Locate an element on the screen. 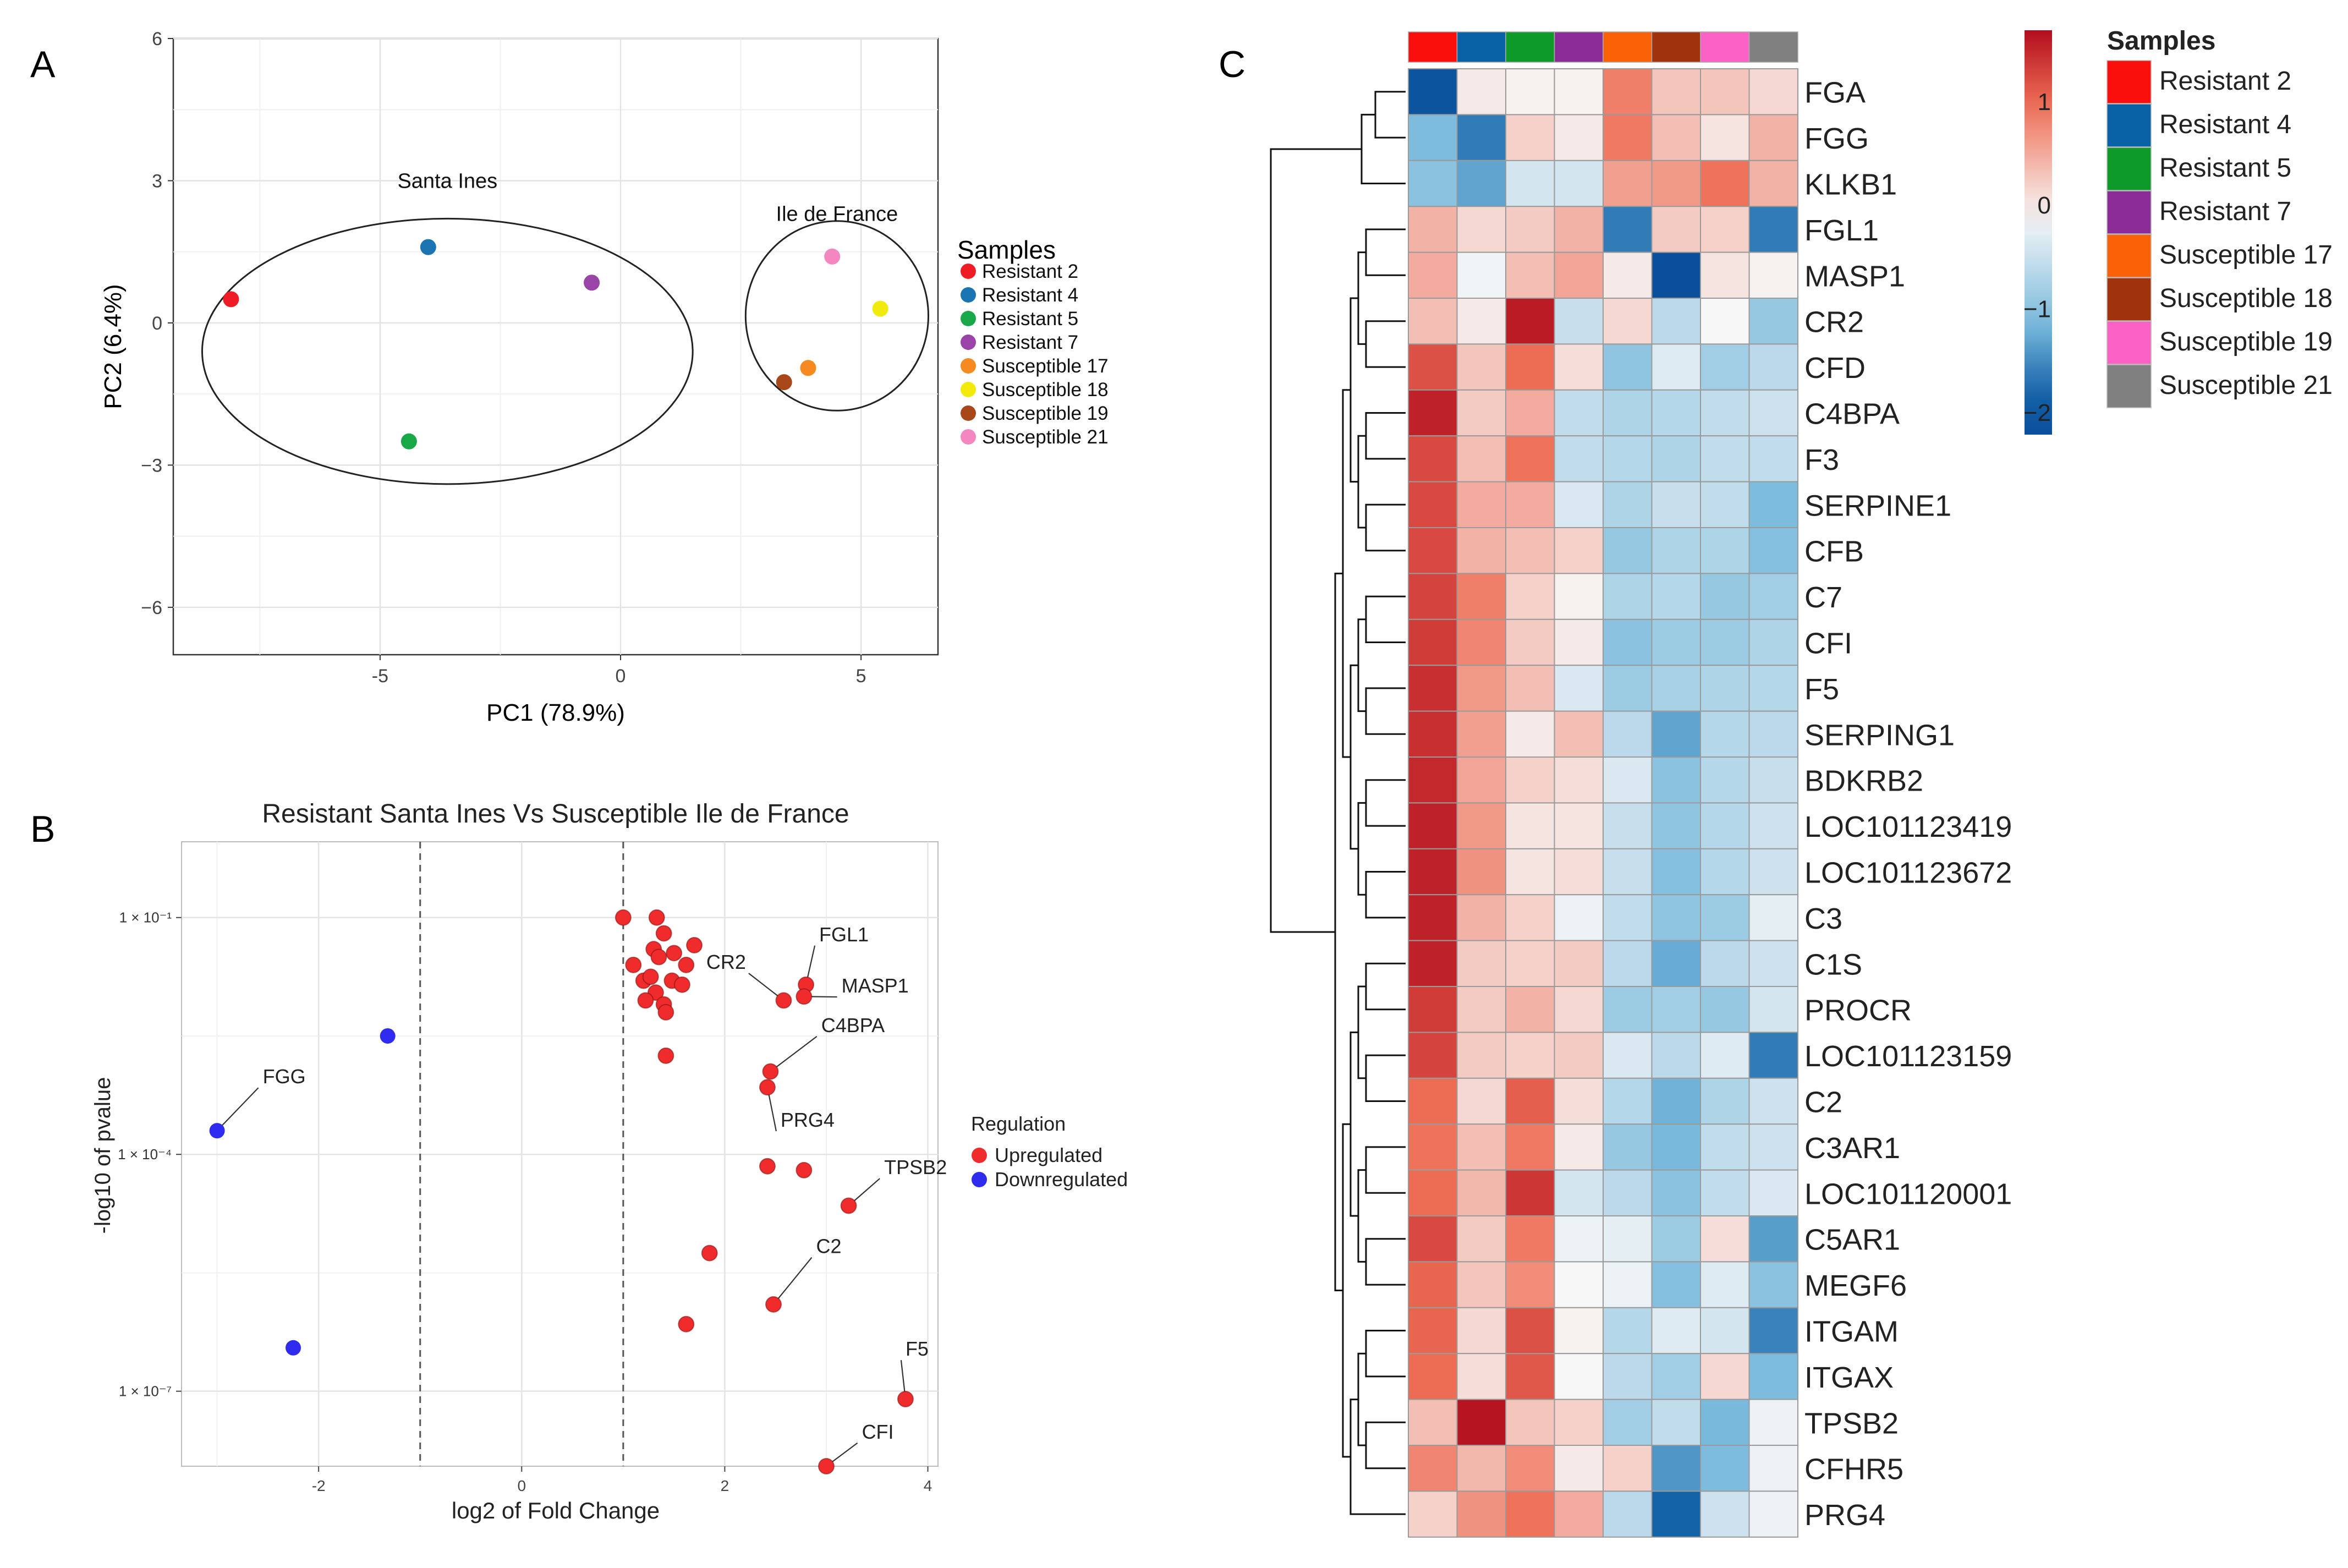 The width and height of the screenshot is (2348, 1568). volcano-gene-label: MASP1 is located at coordinates (875, 985).